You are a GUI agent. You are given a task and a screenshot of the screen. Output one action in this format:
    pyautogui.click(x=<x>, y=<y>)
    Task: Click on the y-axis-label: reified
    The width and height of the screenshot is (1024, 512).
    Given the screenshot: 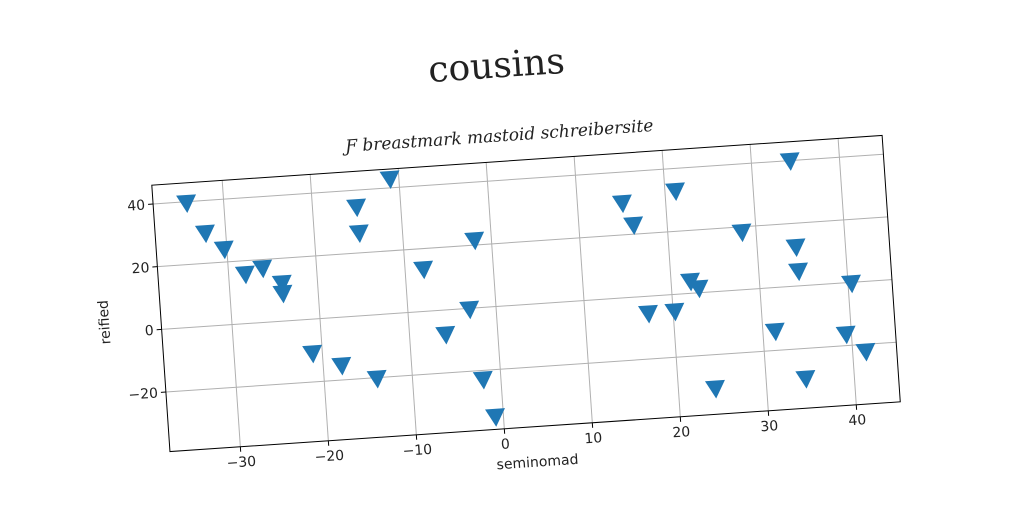 What is the action you would take?
    pyautogui.click(x=105, y=322)
    